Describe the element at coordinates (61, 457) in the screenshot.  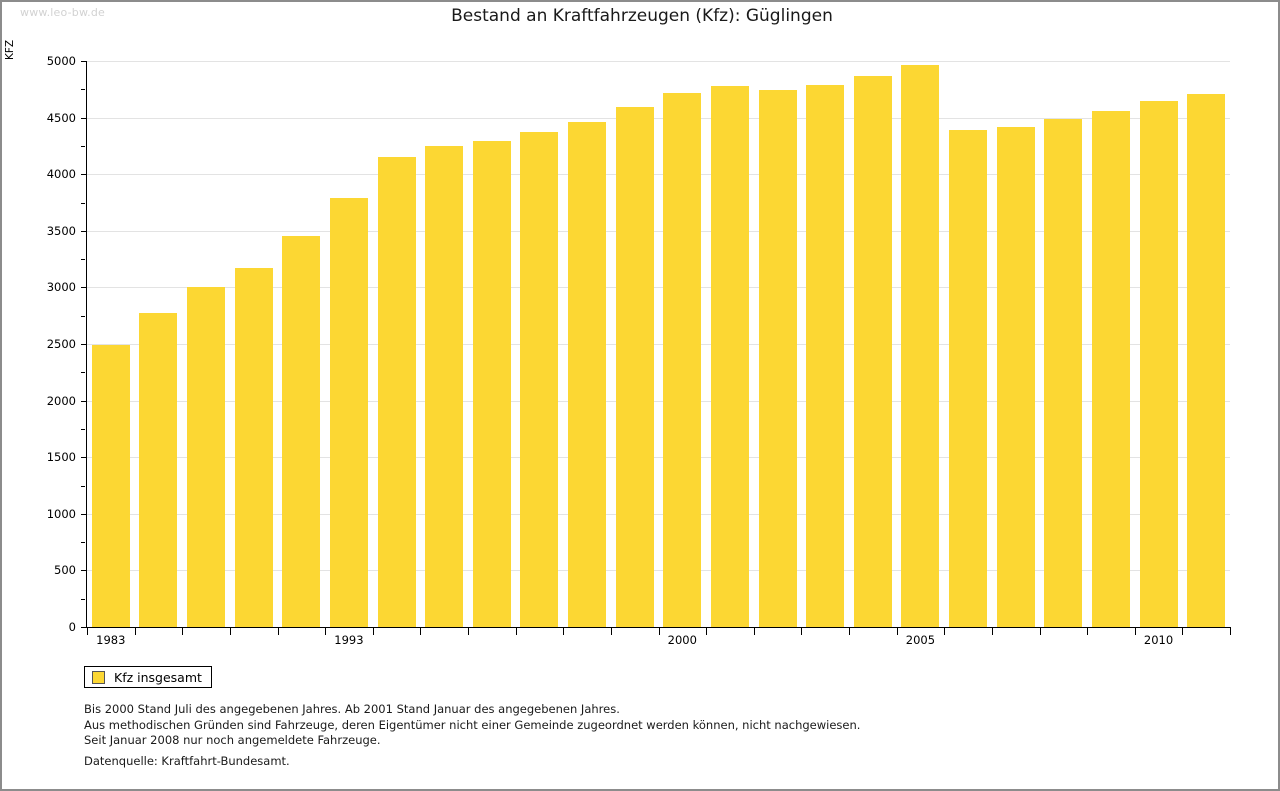
I see `y-axis-tick-label: 1500` at that location.